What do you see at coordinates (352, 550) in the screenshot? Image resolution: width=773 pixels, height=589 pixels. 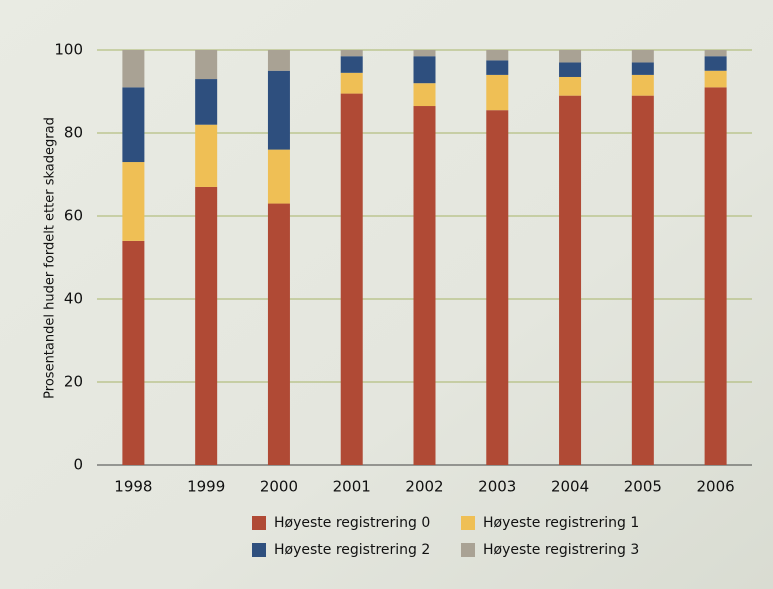 I see `legend-label: Høyeste registrering 2` at bounding box center [352, 550].